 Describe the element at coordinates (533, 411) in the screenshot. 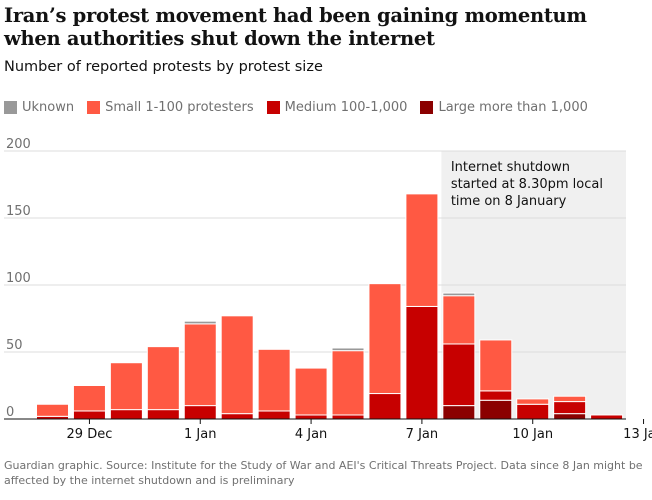

I see `bar-10-jan-medium` at that location.